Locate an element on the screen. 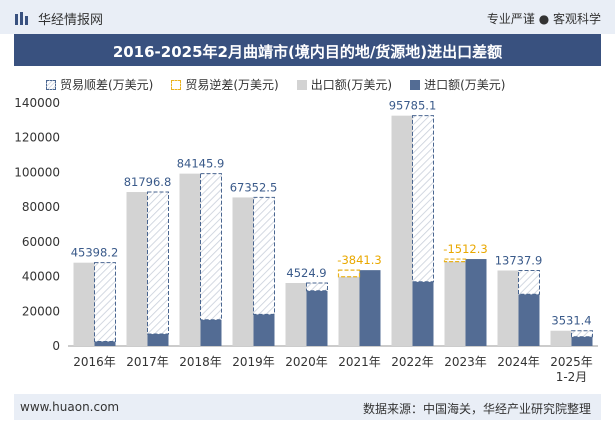 The height and width of the screenshot is (427, 615). footer-bar: www.huaon.com 数据来源：中国海关，华经产业研究院整理 is located at coordinates (307, 407).